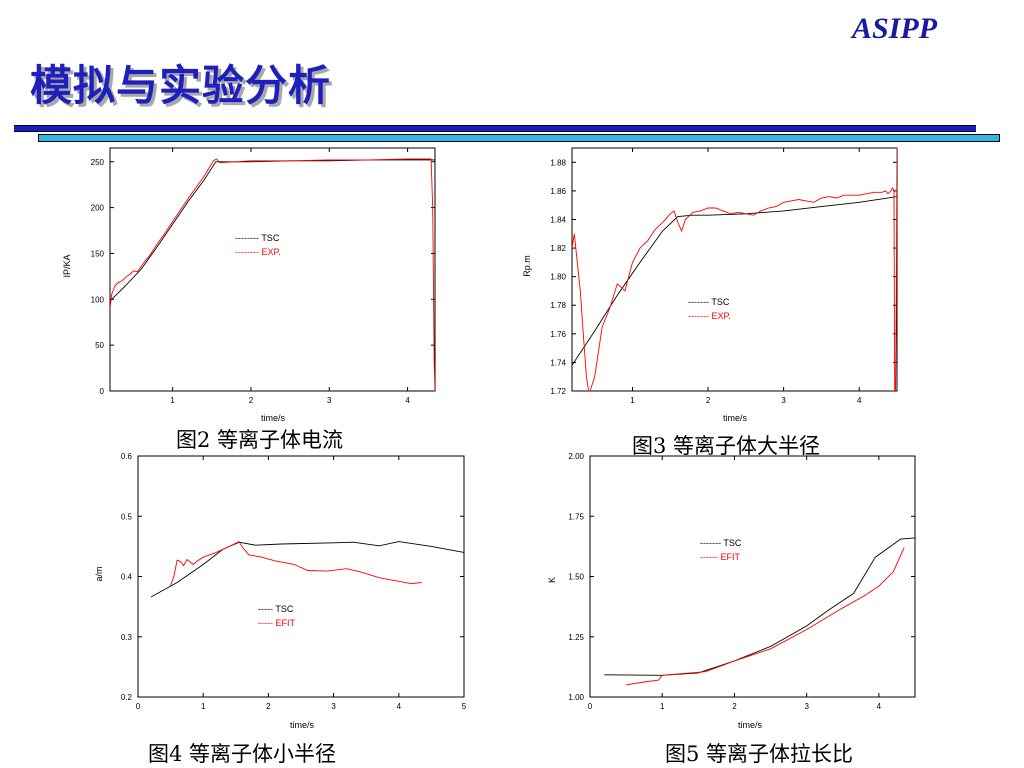 This screenshot has height=768, width=1024. Describe the element at coordinates (558, 305) in the screenshot. I see `y-tick-label: 1.78` at that location.